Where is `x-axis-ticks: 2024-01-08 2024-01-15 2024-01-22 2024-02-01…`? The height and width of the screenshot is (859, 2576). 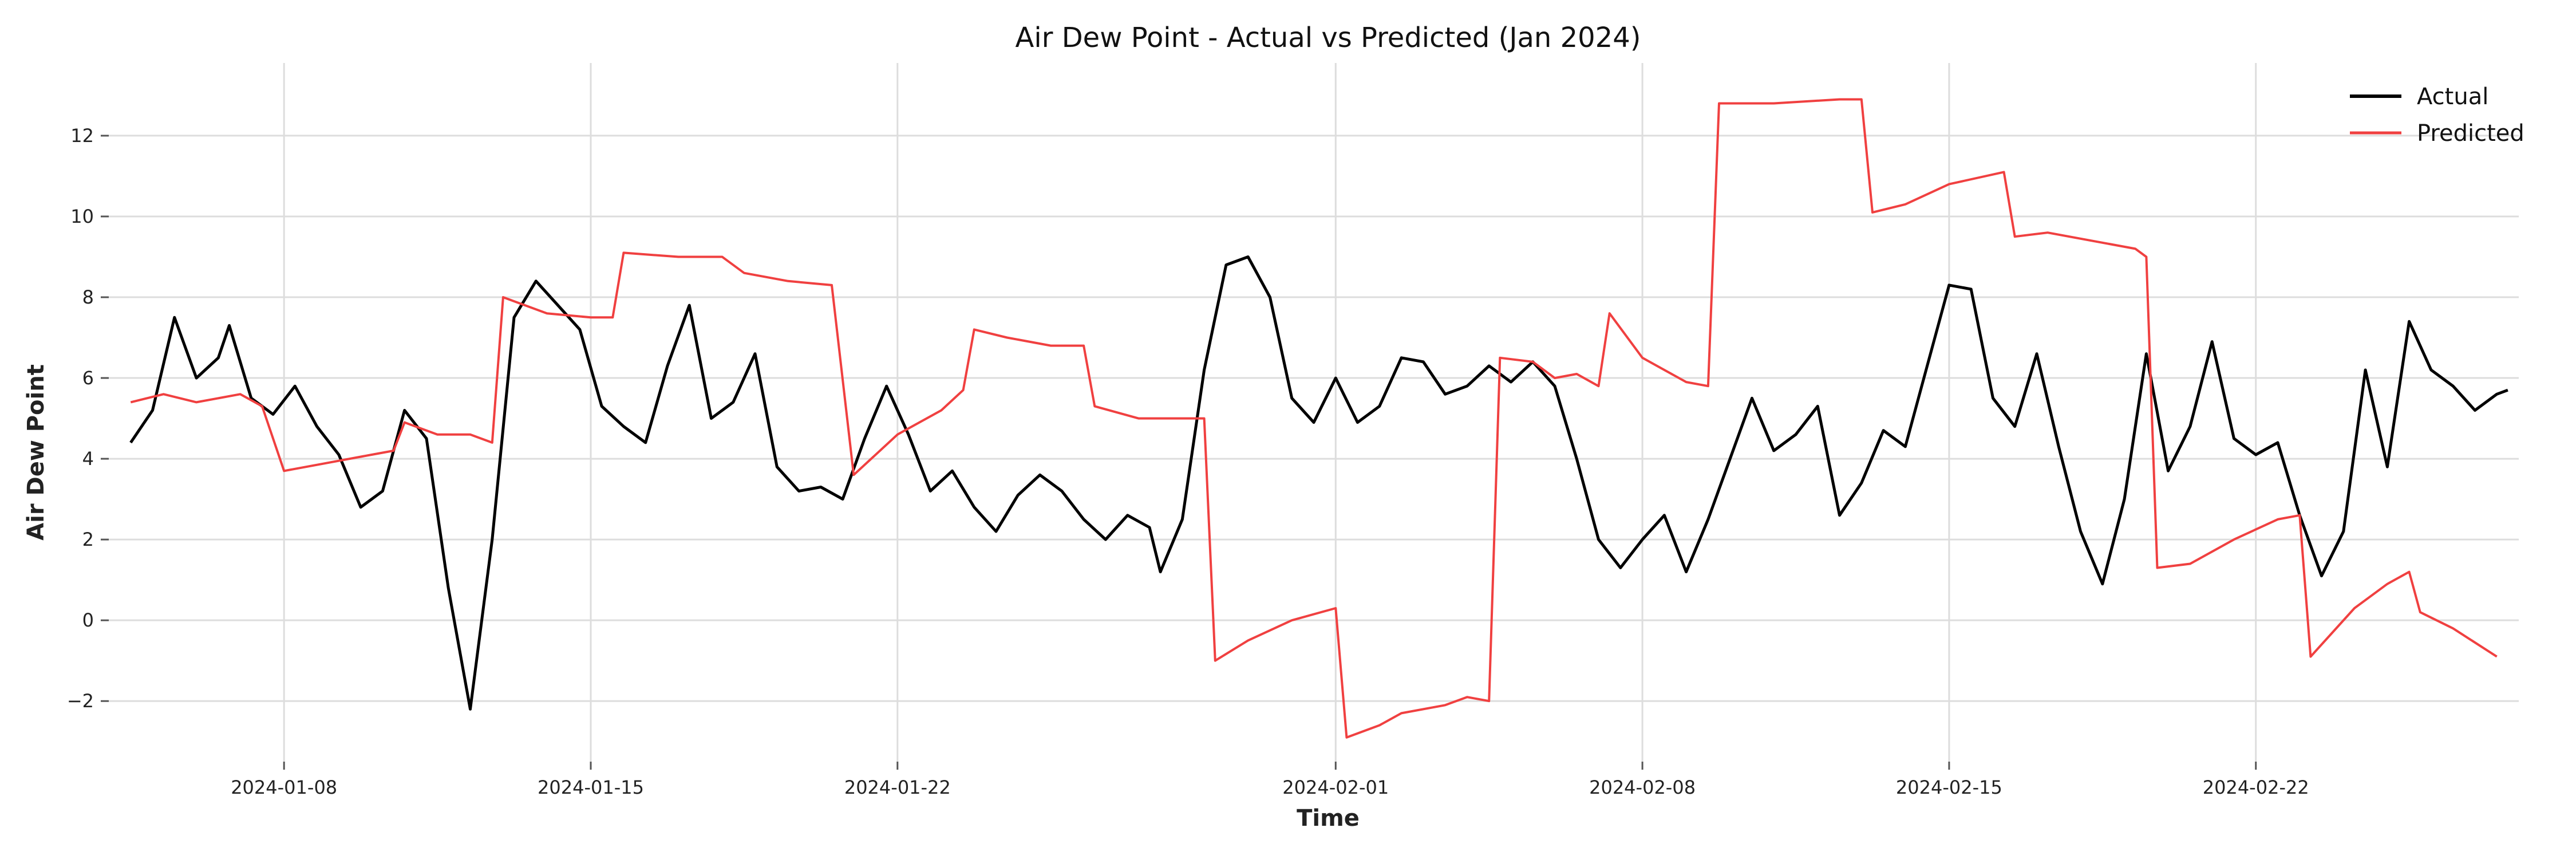
x-axis-ticks: 2024-01-08 2024-01-15 2024-01-22 2024-02-01… is located at coordinates (1270, 780).